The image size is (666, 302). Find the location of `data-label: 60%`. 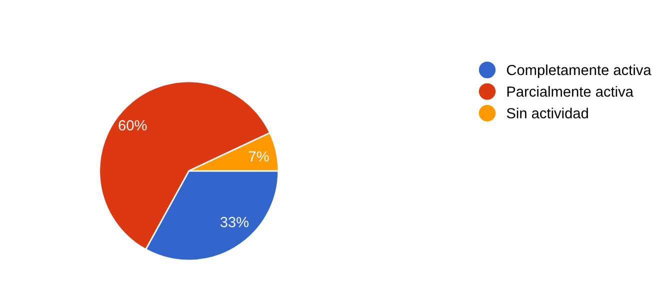

data-label: 60% is located at coordinates (132, 125).